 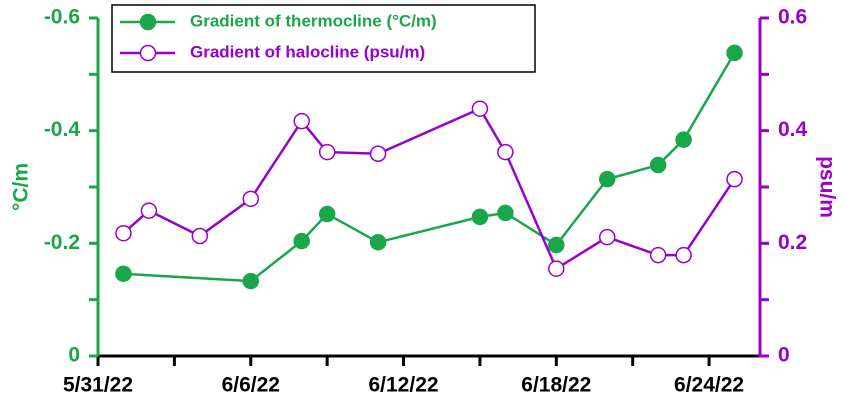 What do you see at coordinates (98, 385) in the screenshot?
I see `x-tick-label: 5/31/22` at bounding box center [98, 385].